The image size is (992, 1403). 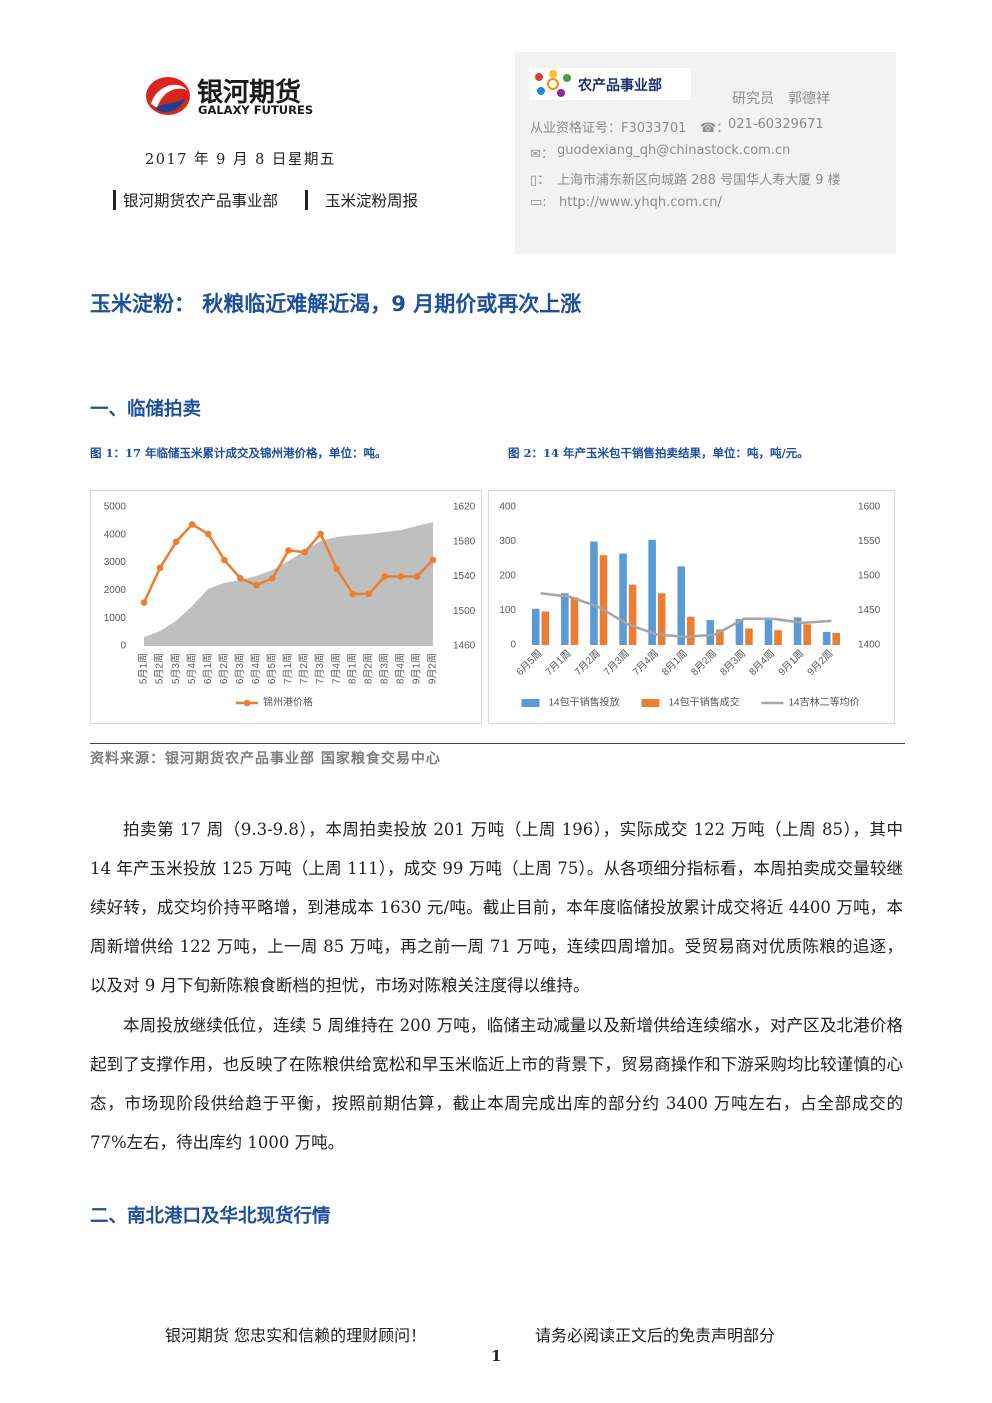 I want to click on phone: 021-60329671, so click(x=776, y=124).